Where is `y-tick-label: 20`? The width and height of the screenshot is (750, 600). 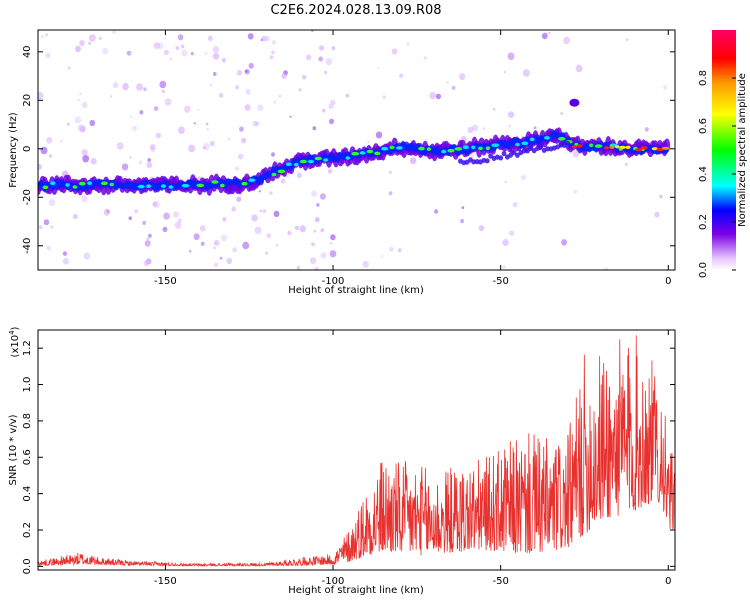 y-tick-label: 20 is located at coordinates (27, 100).